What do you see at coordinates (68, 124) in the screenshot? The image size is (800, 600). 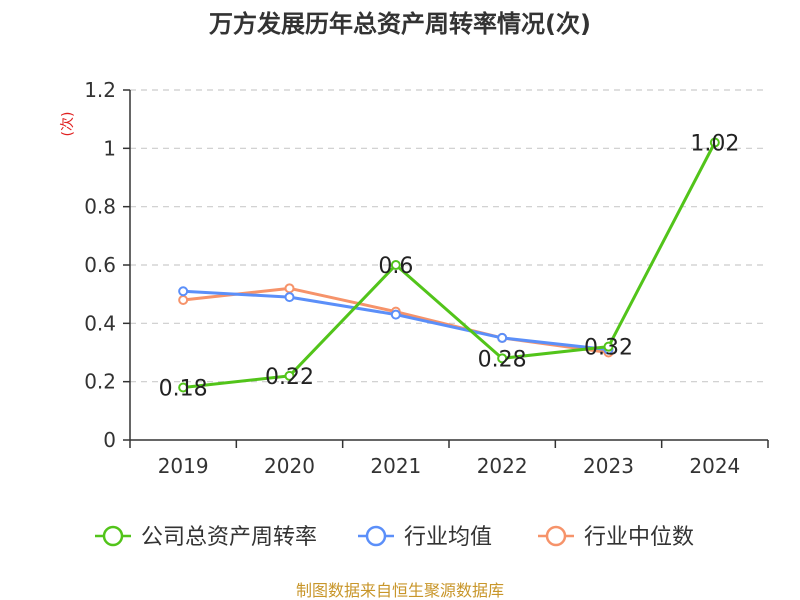 I see `y-axis-label: (次)` at bounding box center [68, 124].